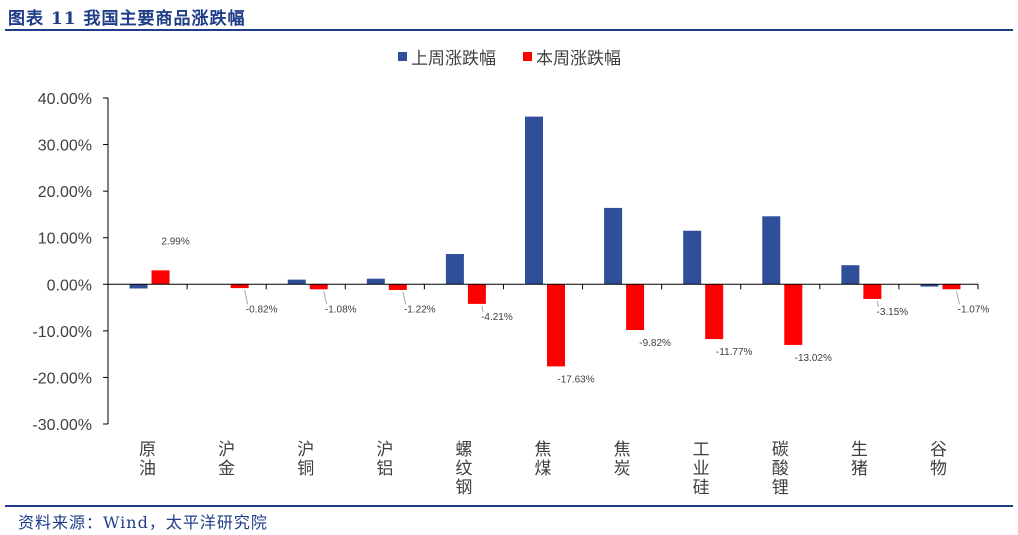 The height and width of the screenshot is (535, 1018). Describe the element at coordinates (127, 19) in the screenshot. I see `figure-title: 图表 11 我国主要商品涨跌幅` at that location.